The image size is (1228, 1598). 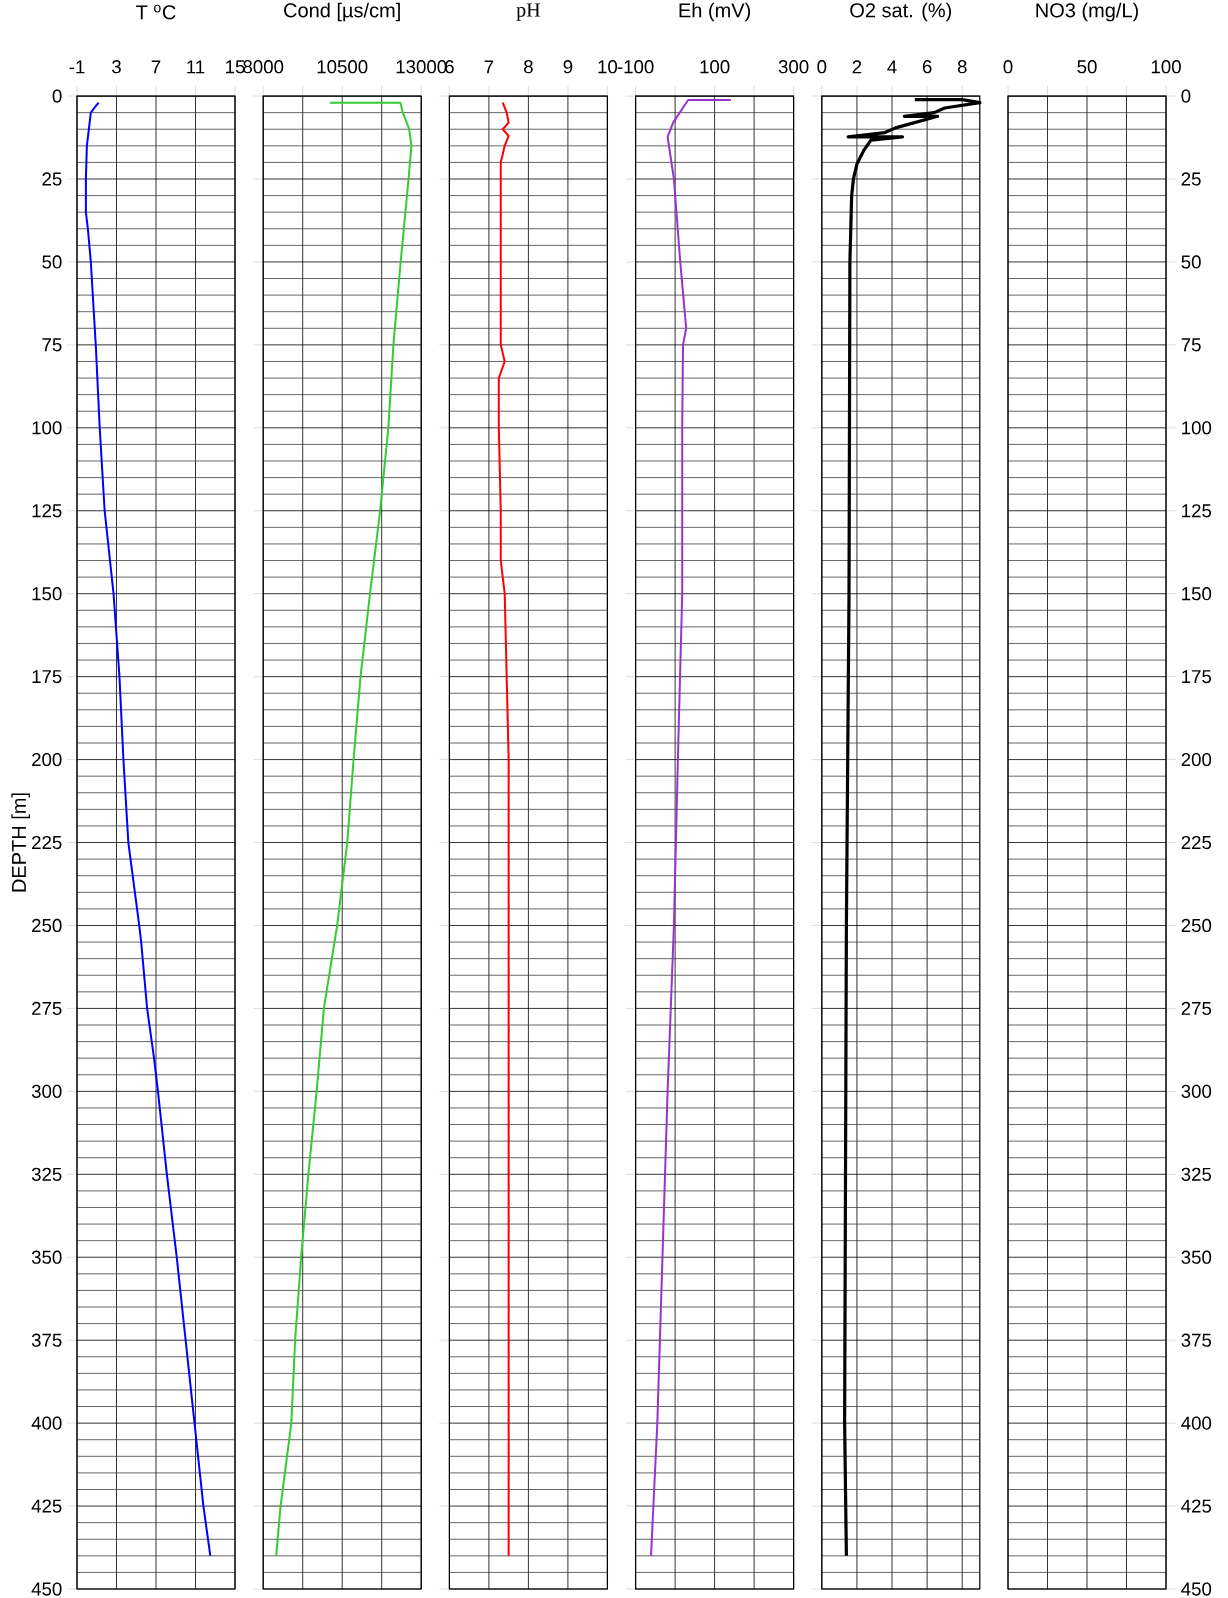 What do you see at coordinates (608, 67) in the screenshot?
I see `x-tick-label: 10` at bounding box center [608, 67].